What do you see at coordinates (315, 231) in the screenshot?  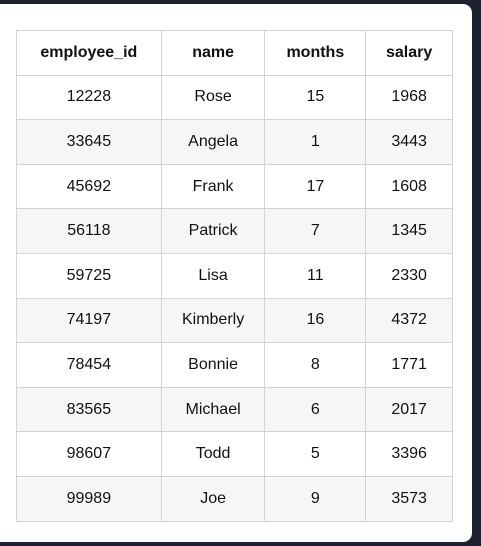 I see `cell-months: 7` at bounding box center [315, 231].